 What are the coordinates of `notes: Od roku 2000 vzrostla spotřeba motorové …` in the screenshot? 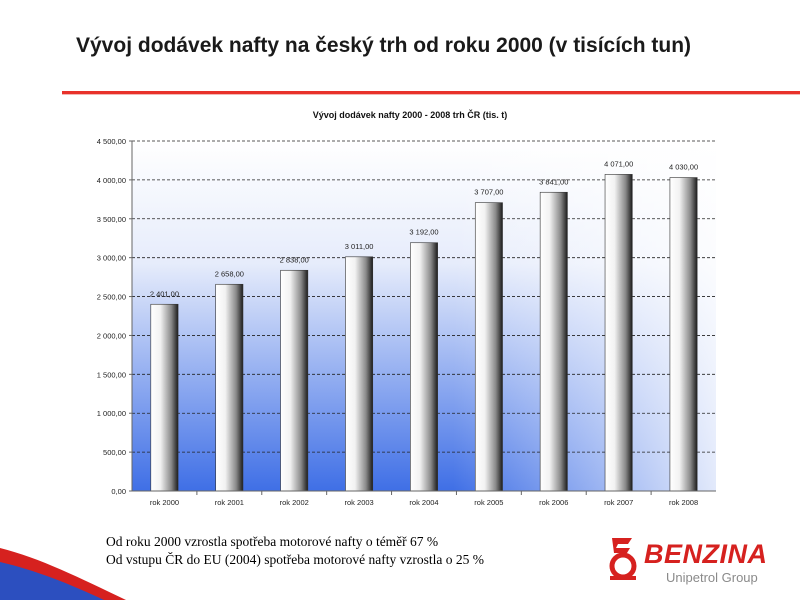 It's located at (295, 551).